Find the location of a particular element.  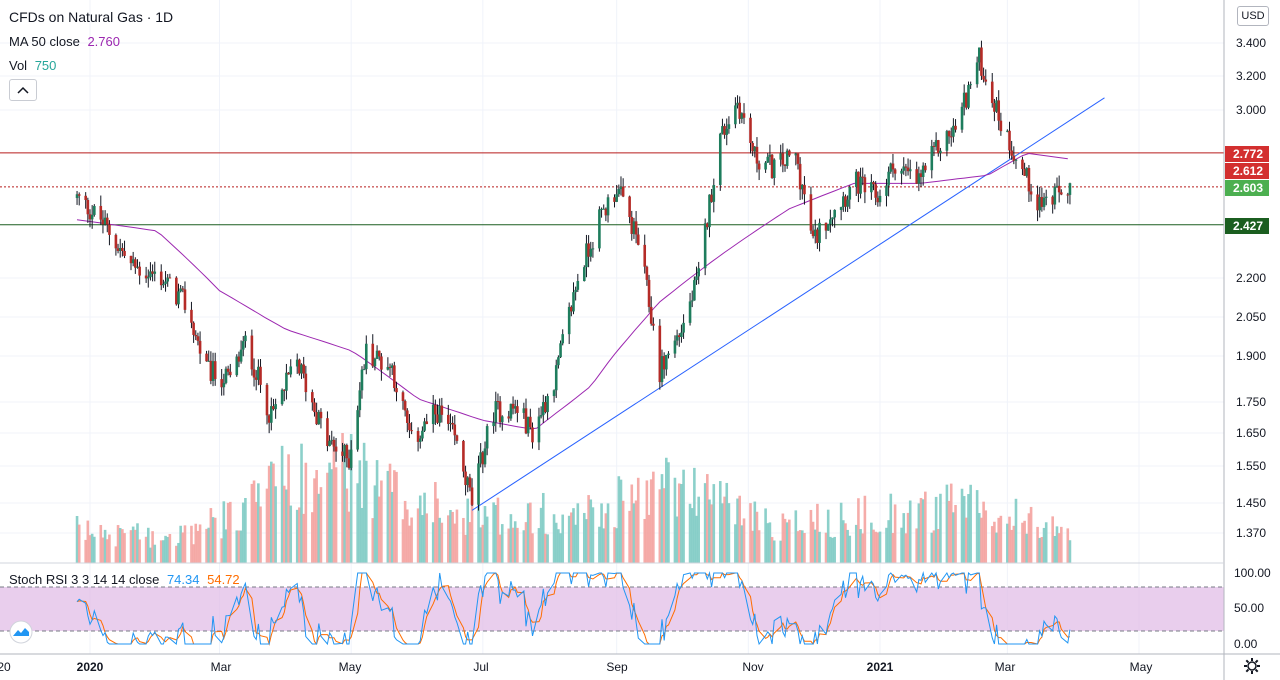

ma-legend: MA 50 close 2.760 is located at coordinates (64, 41).